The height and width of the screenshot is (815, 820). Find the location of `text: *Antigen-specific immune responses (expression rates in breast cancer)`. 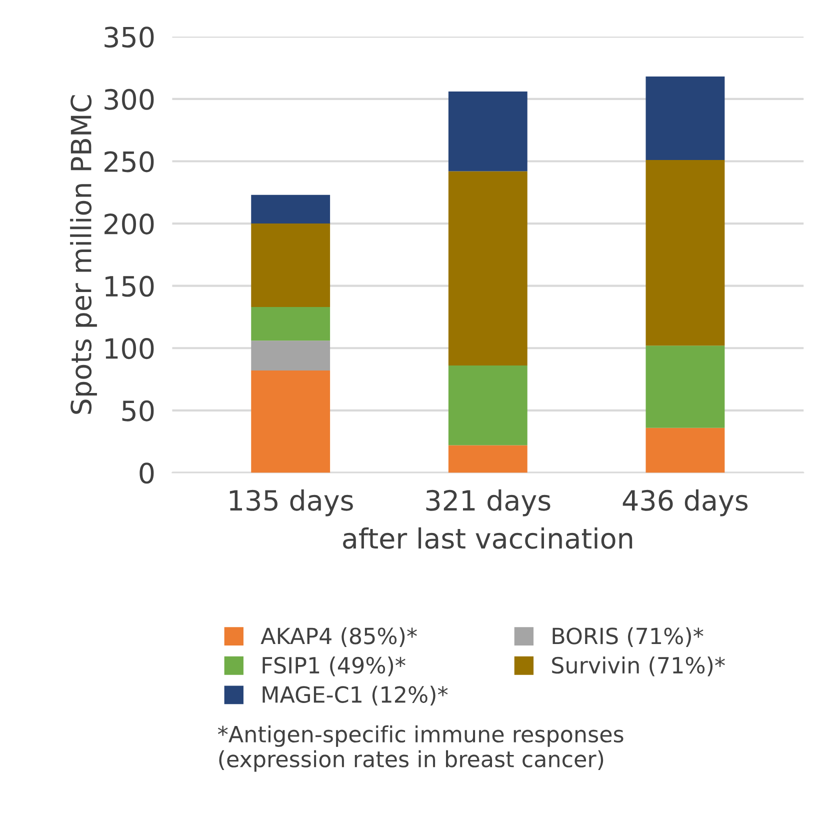

text: *Antigen-specific immune responses (expression rates in breast cancer) is located at coordinates (421, 748).